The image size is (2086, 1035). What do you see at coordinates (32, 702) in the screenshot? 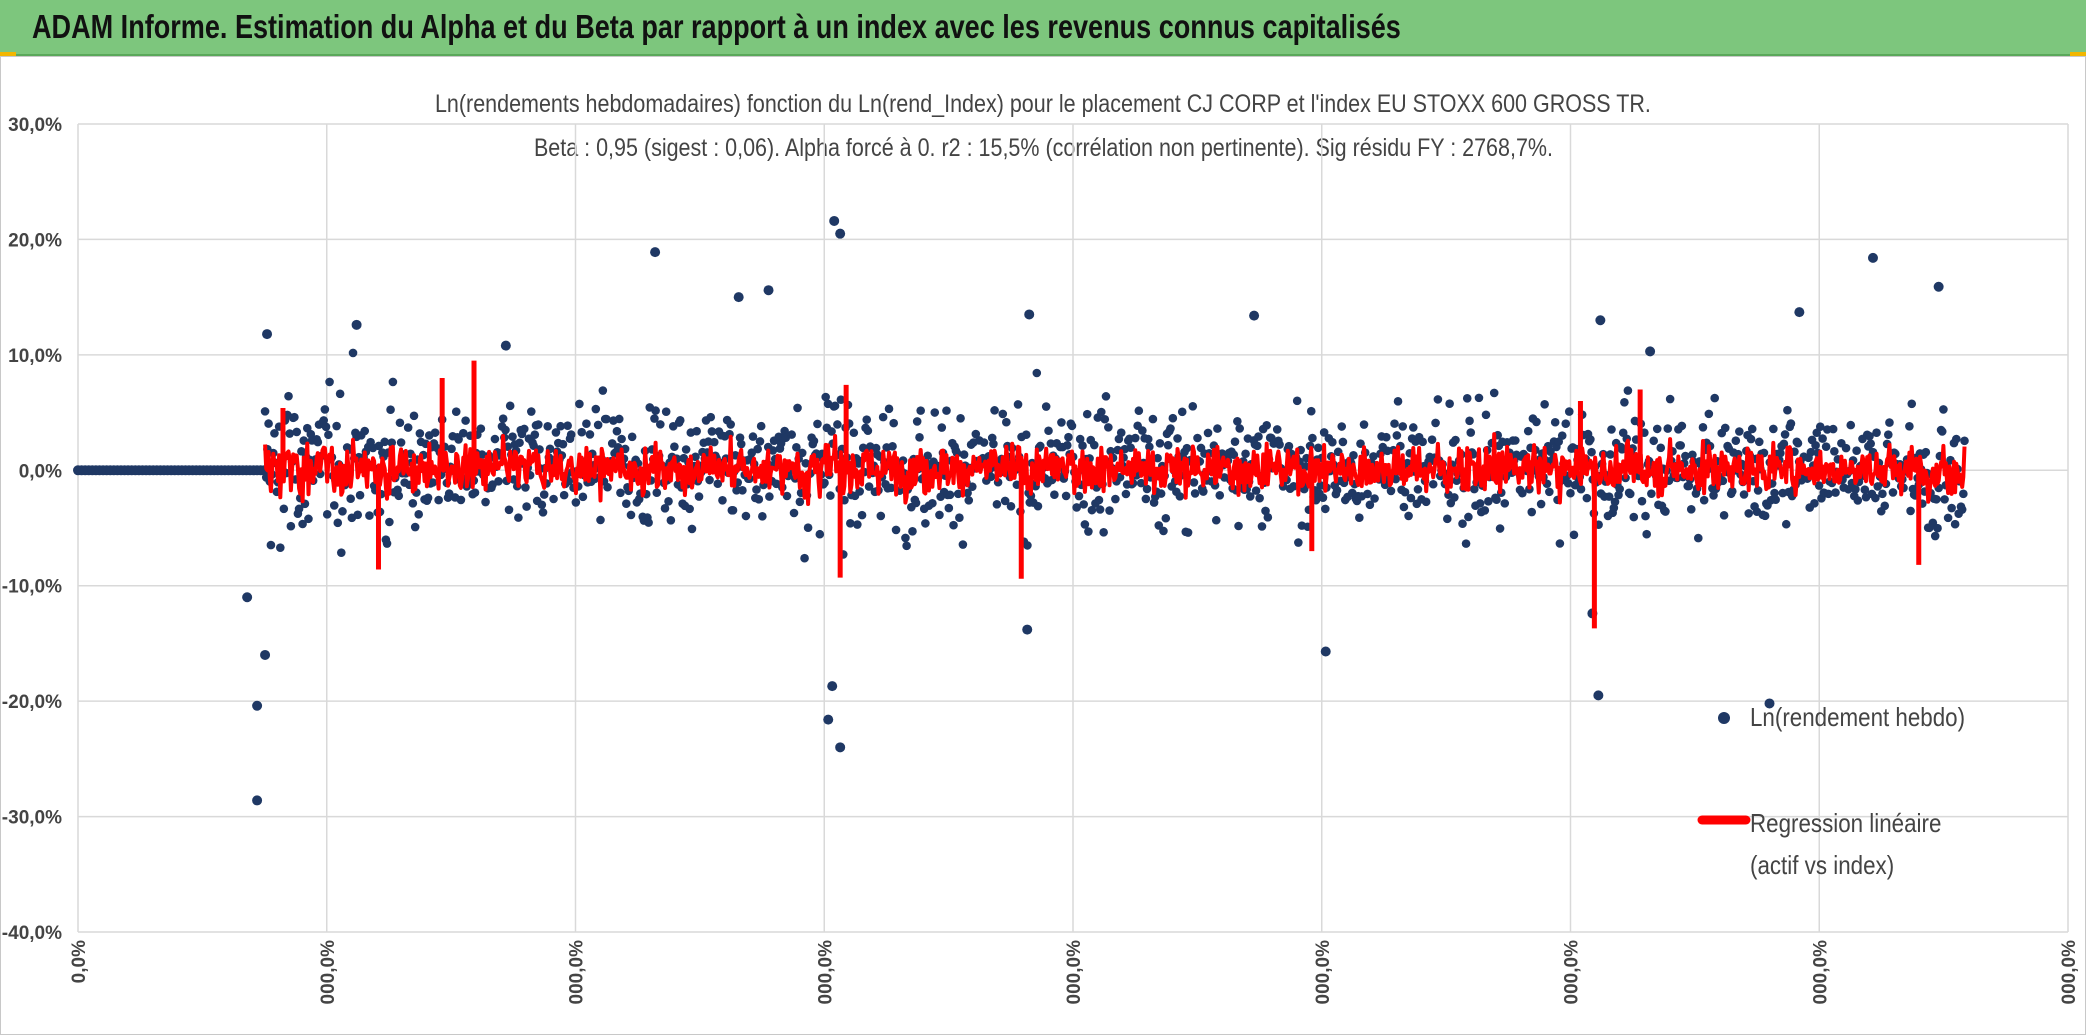
I see `y-tick-label: -20,0%` at bounding box center [32, 702].